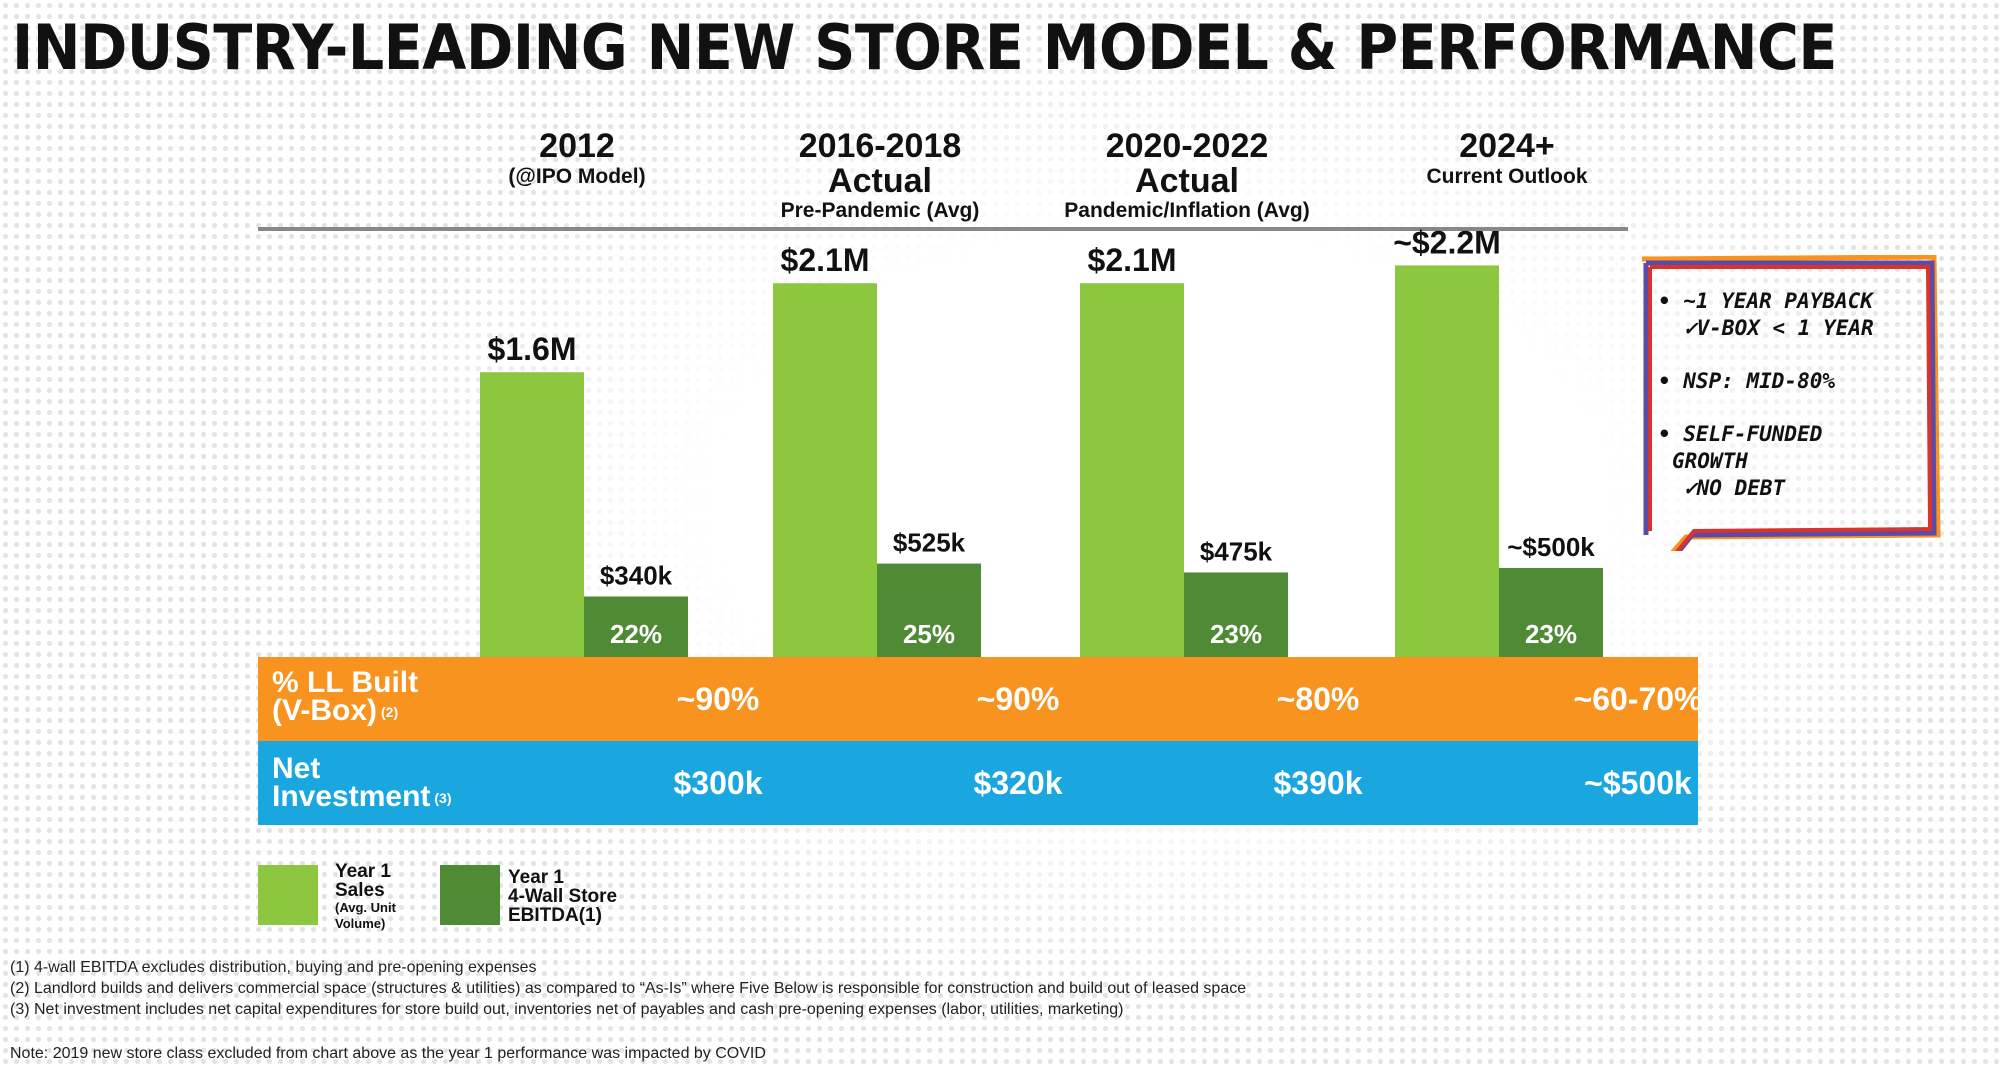 The width and height of the screenshot is (2000, 1066). I want to click on ll-built-value: ~60-70%, so click(1638, 699).